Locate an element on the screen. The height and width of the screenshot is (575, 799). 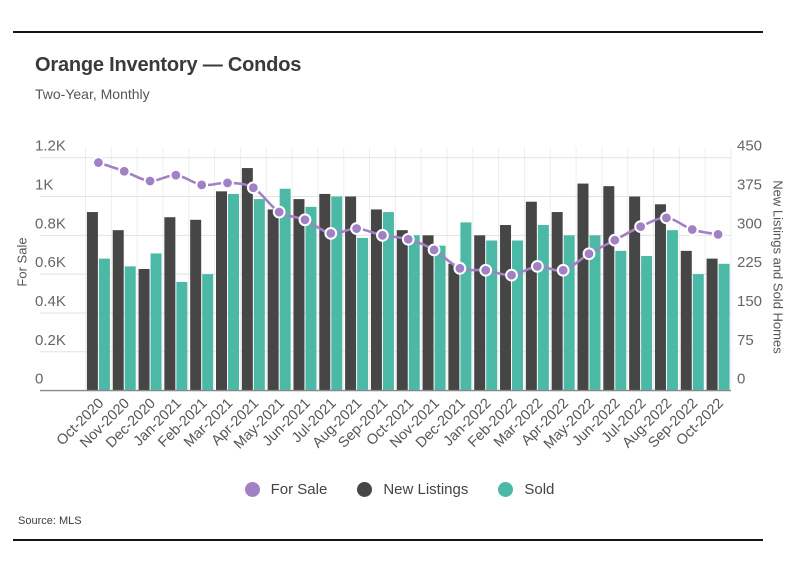
legend-swatch-for-sale is located at coordinates (252, 489).